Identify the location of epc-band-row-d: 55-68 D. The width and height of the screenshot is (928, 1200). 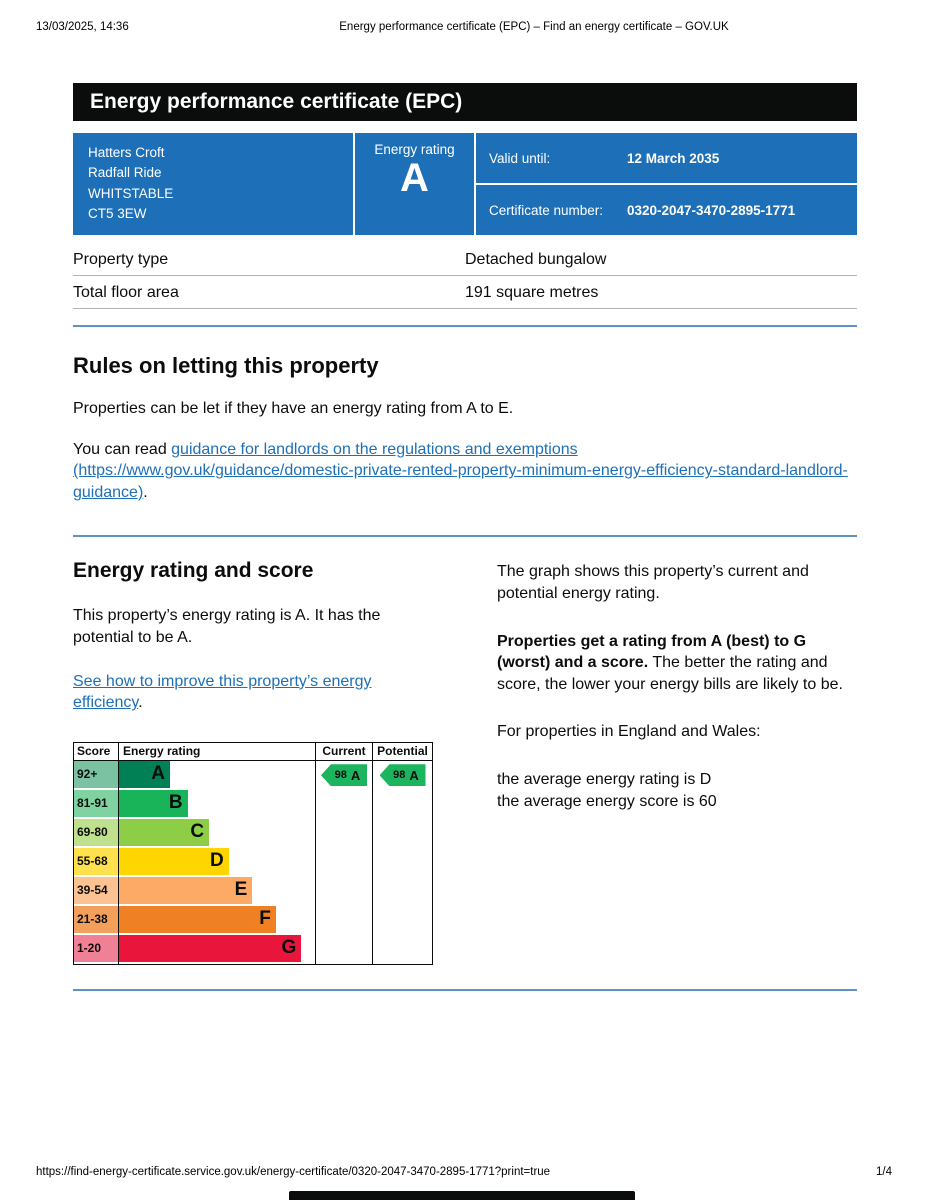
(253, 862).